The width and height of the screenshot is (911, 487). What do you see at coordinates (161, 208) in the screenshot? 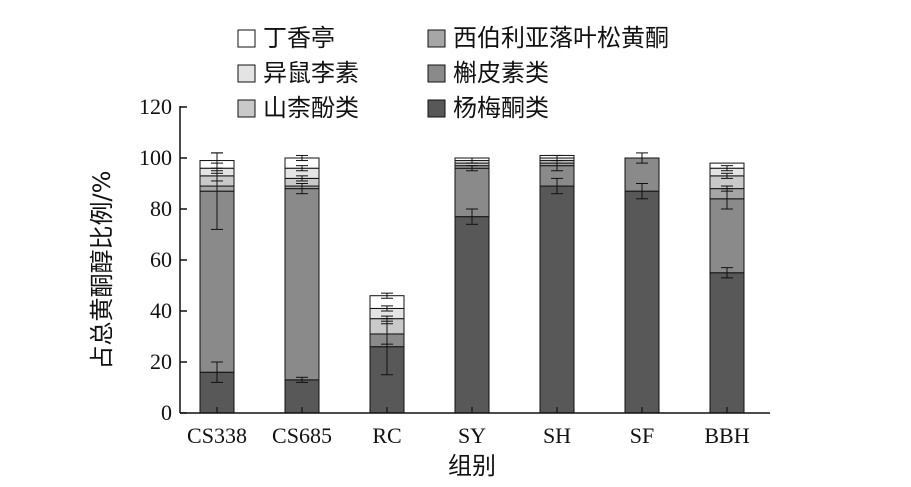
I see `y-tick-label: 80` at bounding box center [161, 208].